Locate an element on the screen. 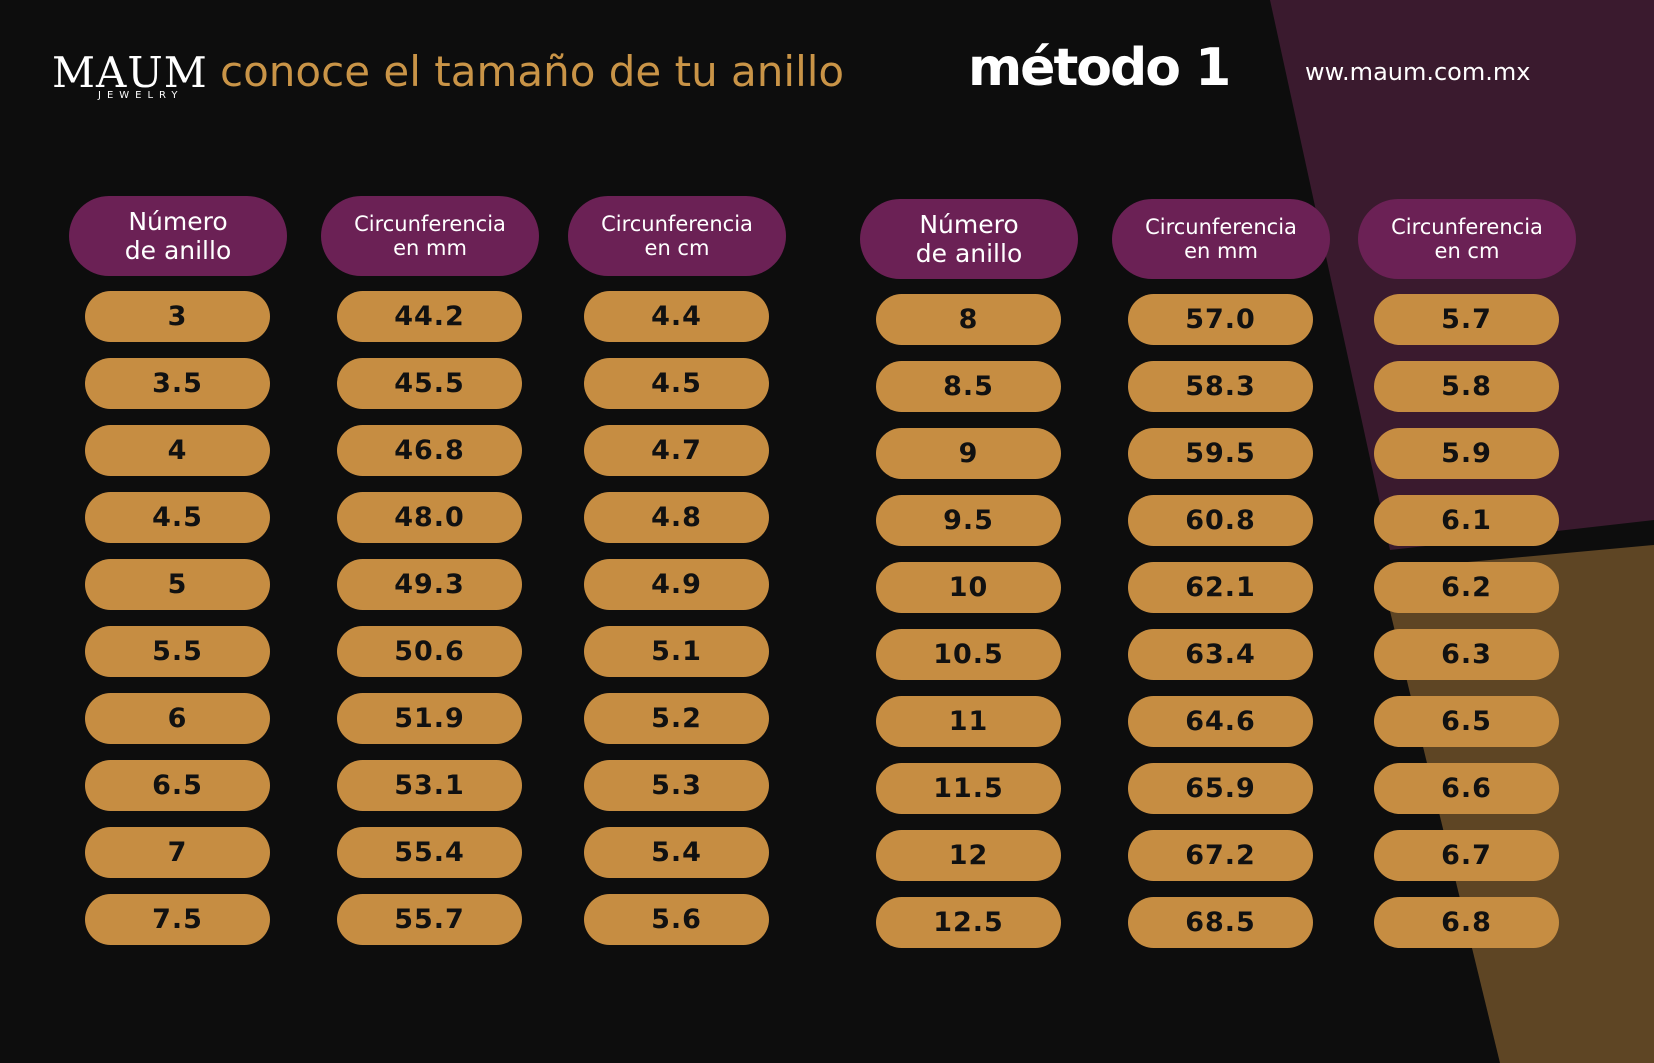  size-cell-circumference-mm: 65.9 is located at coordinates (1220, 788).